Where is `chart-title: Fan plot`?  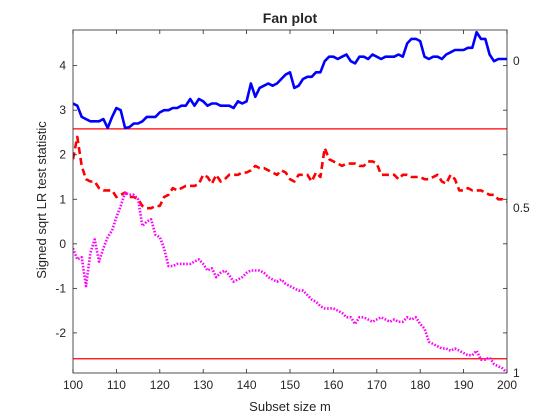
chart-title: Fan plot is located at coordinates (290, 18).